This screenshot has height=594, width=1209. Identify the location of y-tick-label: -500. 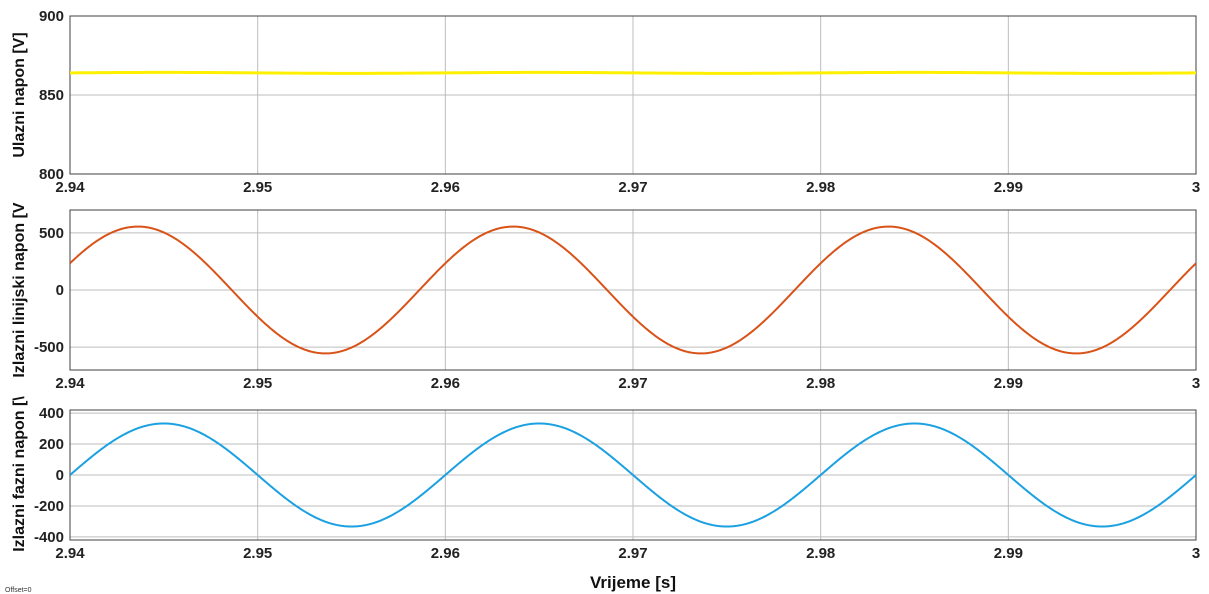
(49, 347).